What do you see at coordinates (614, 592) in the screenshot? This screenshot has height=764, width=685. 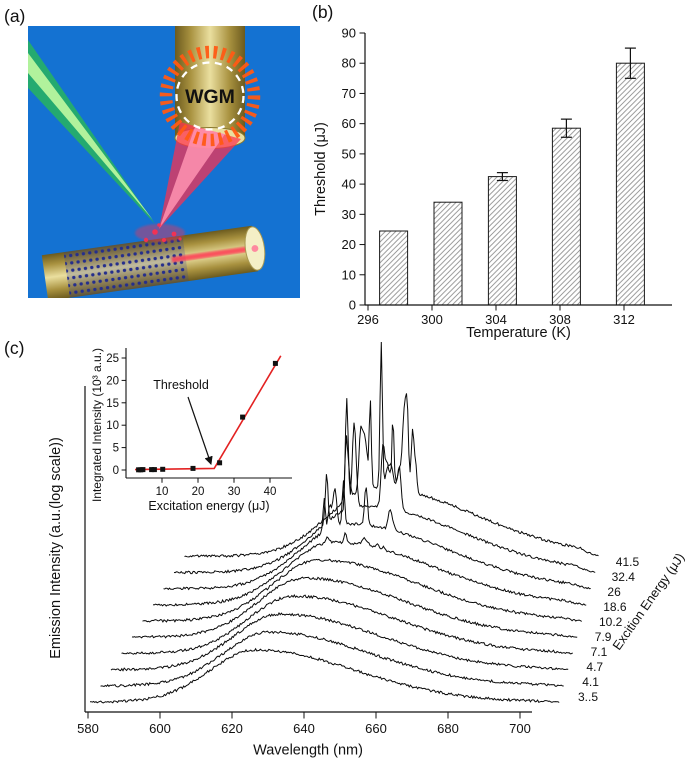 I see `series-label: 26` at bounding box center [614, 592].